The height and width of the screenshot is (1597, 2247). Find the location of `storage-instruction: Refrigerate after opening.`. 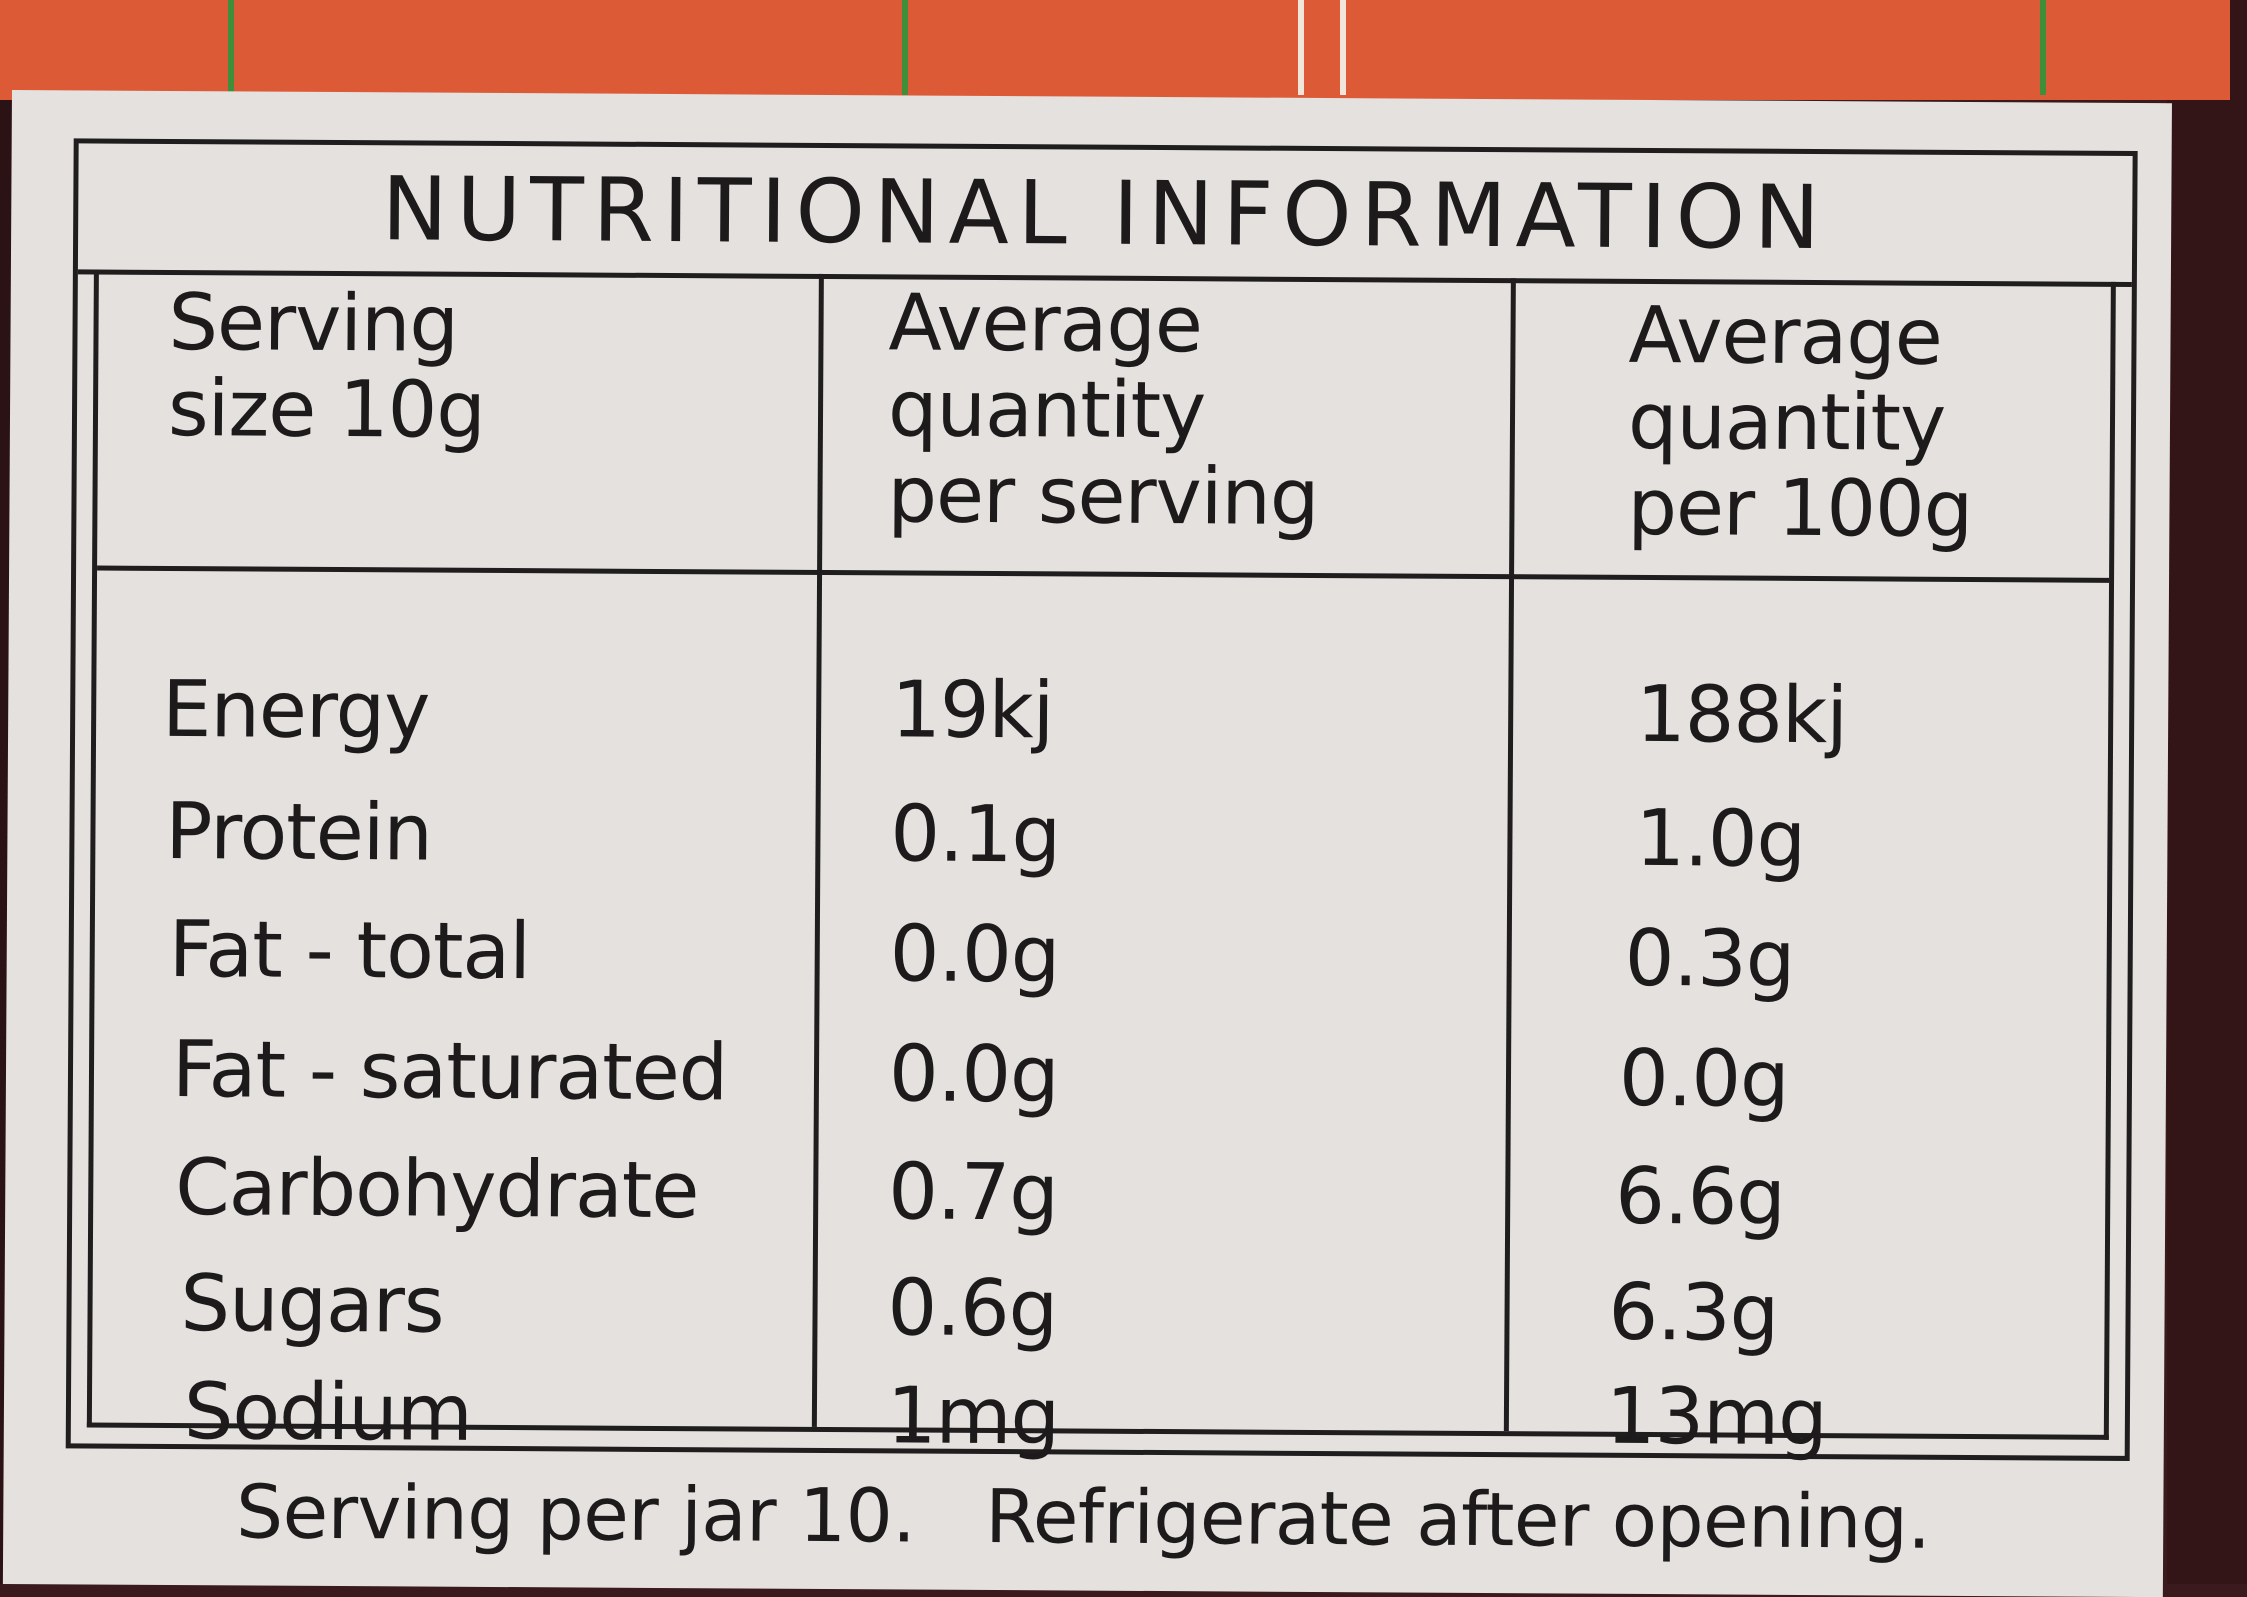

storage-instruction: Refrigerate after opening. is located at coordinates (1458, 1519).